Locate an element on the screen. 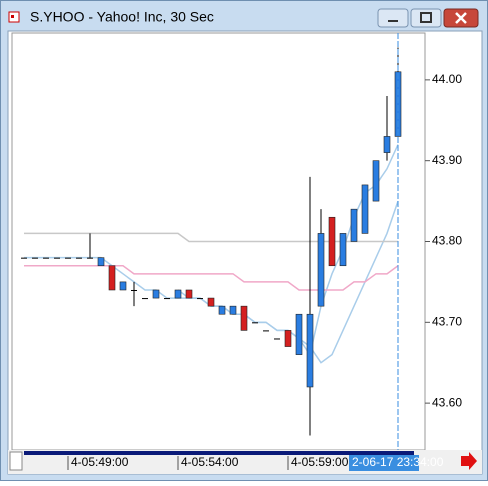 The width and height of the screenshot is (488, 486). y-tick-label: 43.80 is located at coordinates (447, 241).